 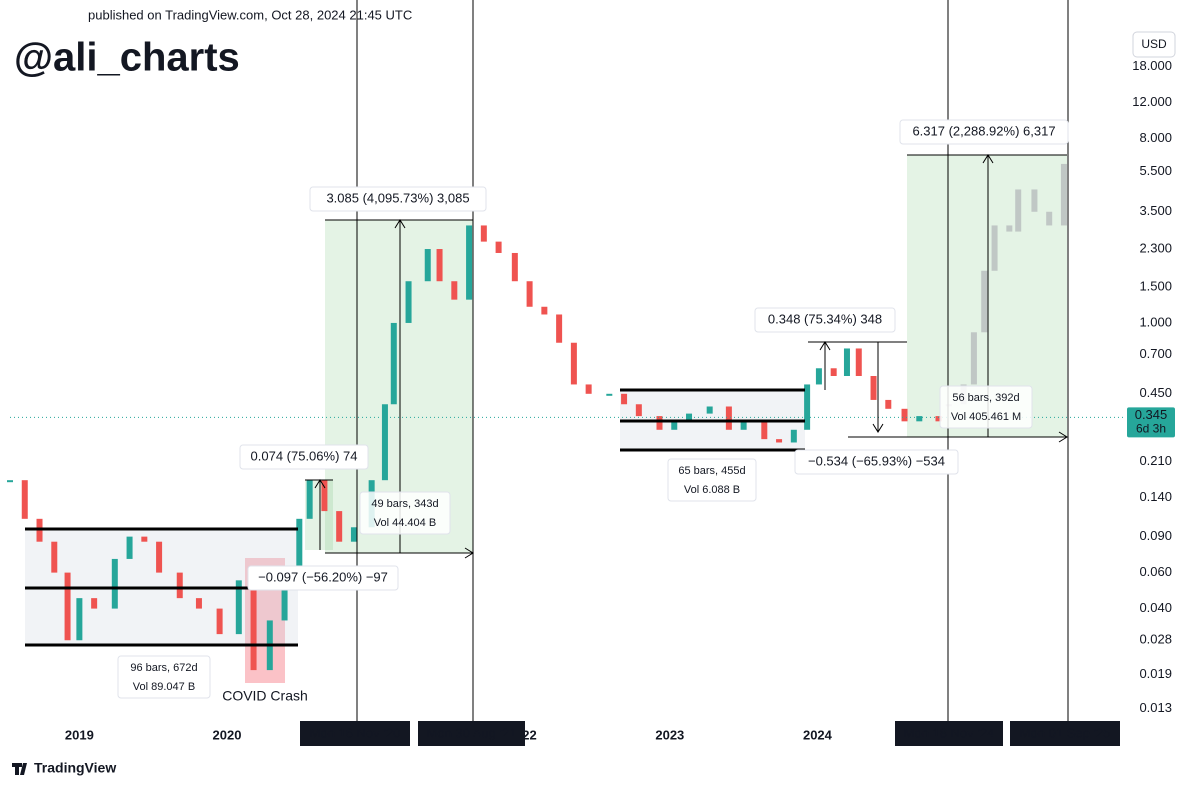 I want to click on y-tick-label: 5.500, so click(x=1155, y=170).